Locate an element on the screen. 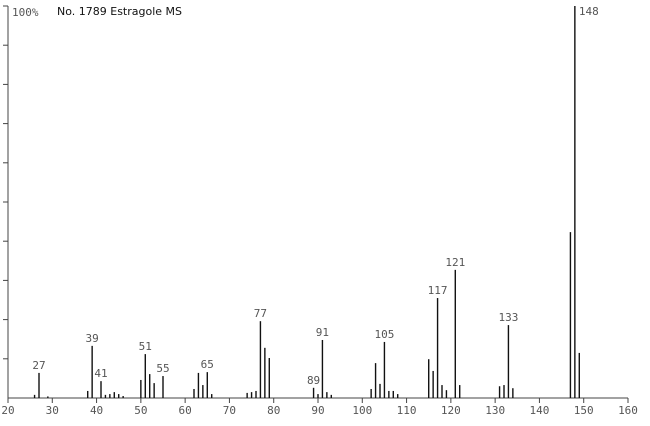 This screenshot has width=650, height=426. x-tick-label: 30 is located at coordinates (52, 410).